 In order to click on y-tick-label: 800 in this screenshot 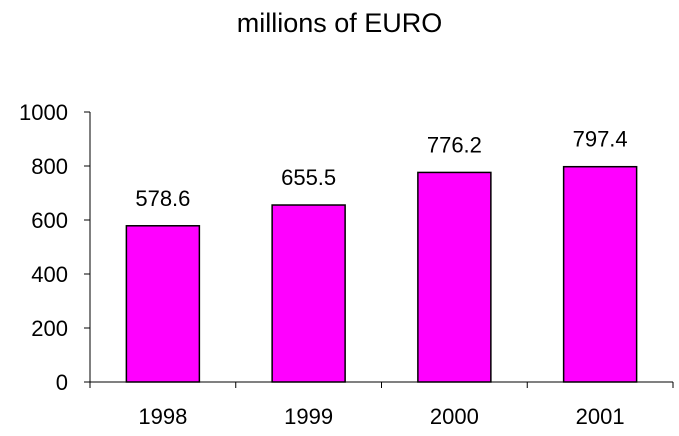, I will do `click(49, 166)`.